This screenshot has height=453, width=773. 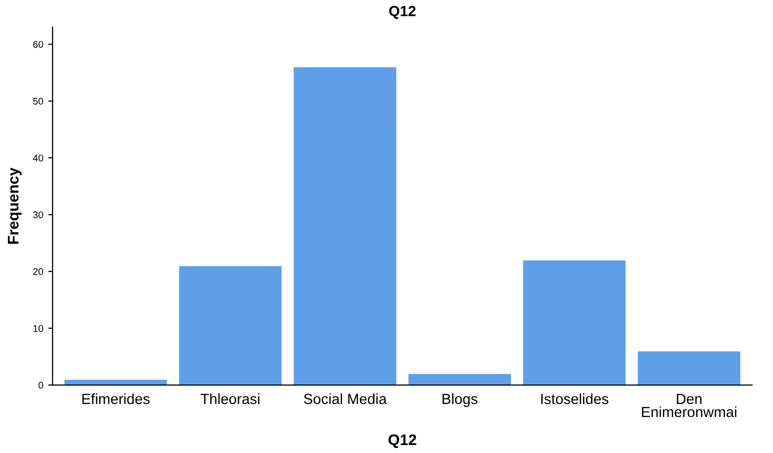 What do you see at coordinates (574, 398) in the screenshot?
I see `x-tick-label: Istoselides` at bounding box center [574, 398].